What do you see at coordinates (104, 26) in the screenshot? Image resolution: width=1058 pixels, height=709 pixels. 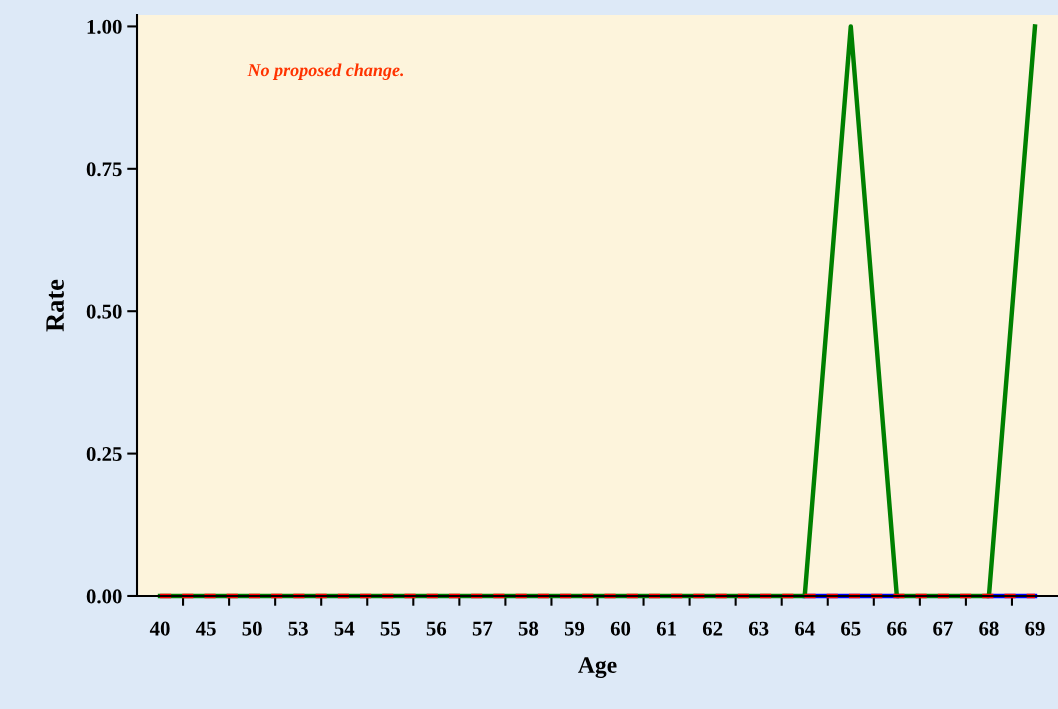 I see `y-tick-label: 1.00` at bounding box center [104, 26].